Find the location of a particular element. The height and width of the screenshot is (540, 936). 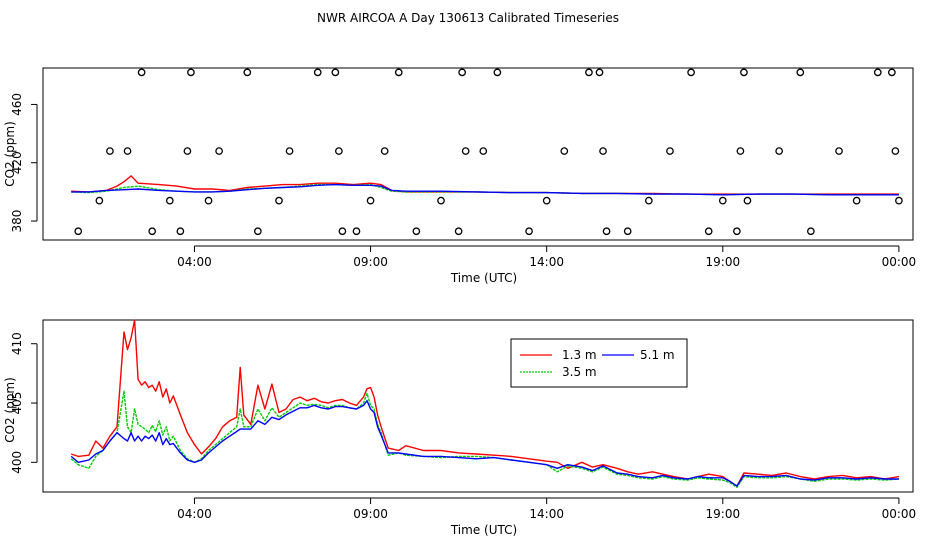

bottom-y-tick-label-0: 400 is located at coordinates (17, 462).